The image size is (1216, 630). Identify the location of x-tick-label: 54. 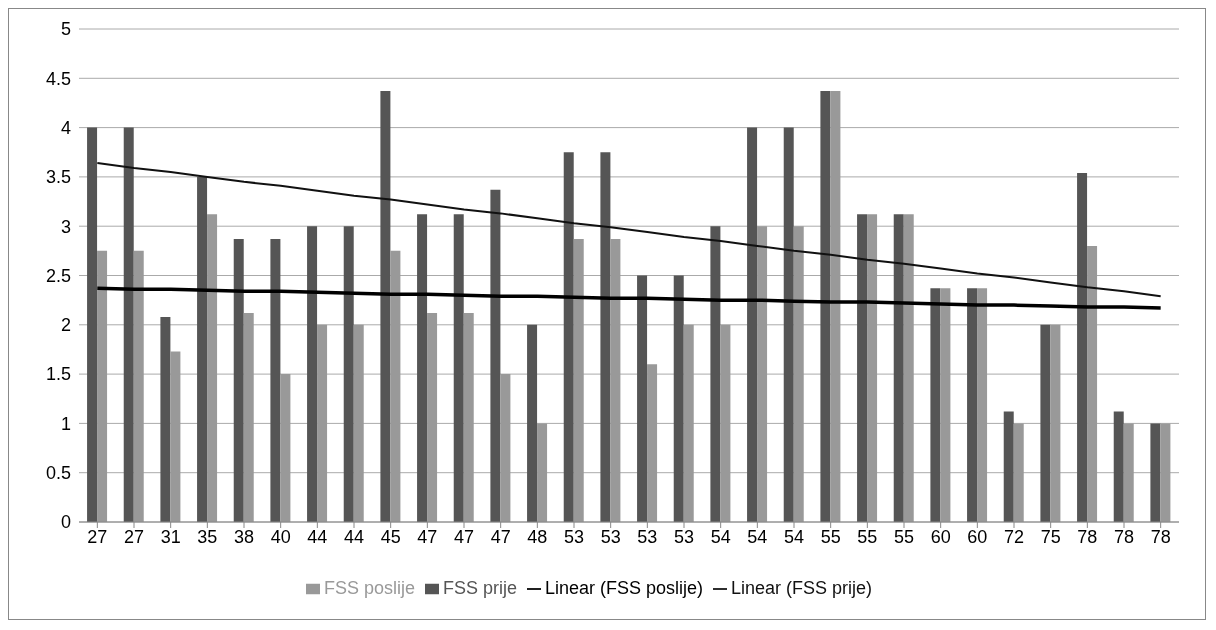
(794, 536).